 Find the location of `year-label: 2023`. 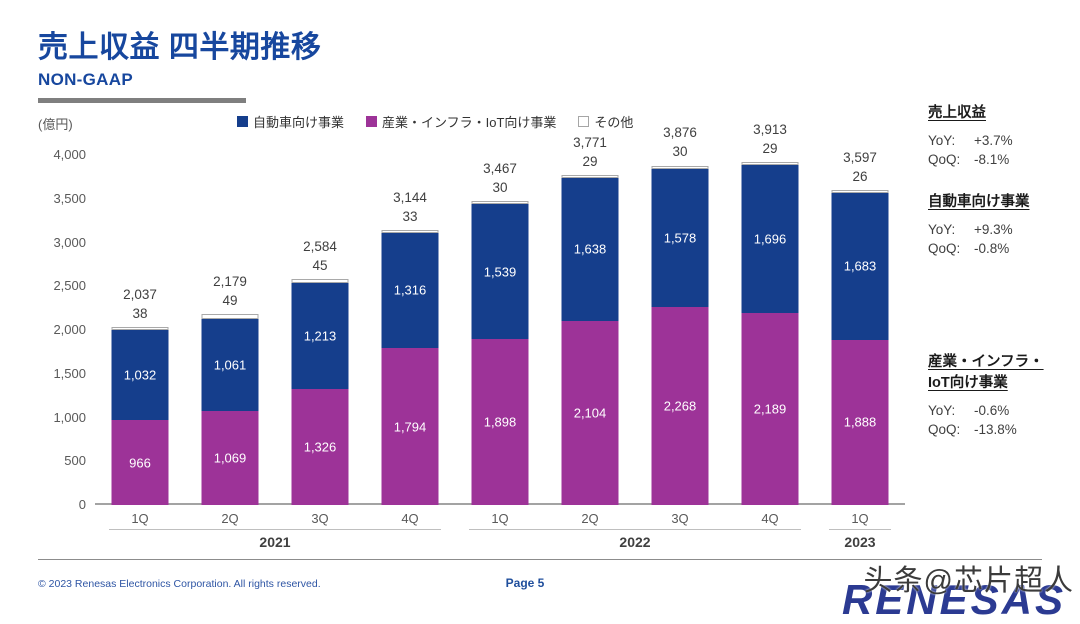

year-label: 2023 is located at coordinates (860, 542).